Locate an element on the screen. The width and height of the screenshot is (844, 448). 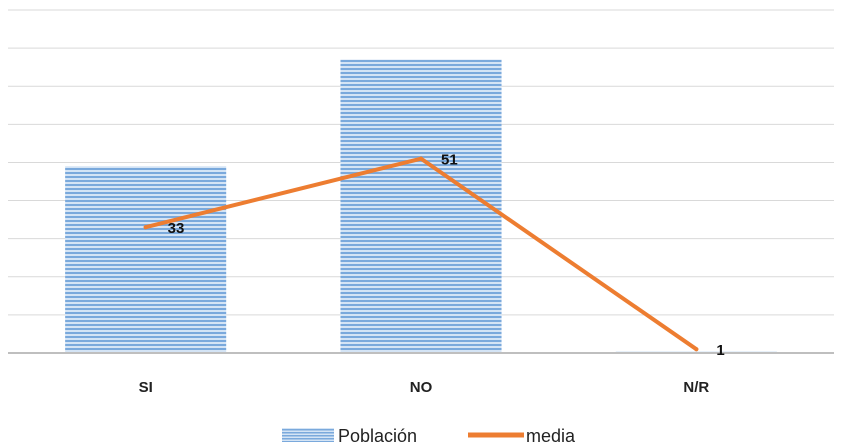
legend-label-media: media is located at coordinates (551, 436).